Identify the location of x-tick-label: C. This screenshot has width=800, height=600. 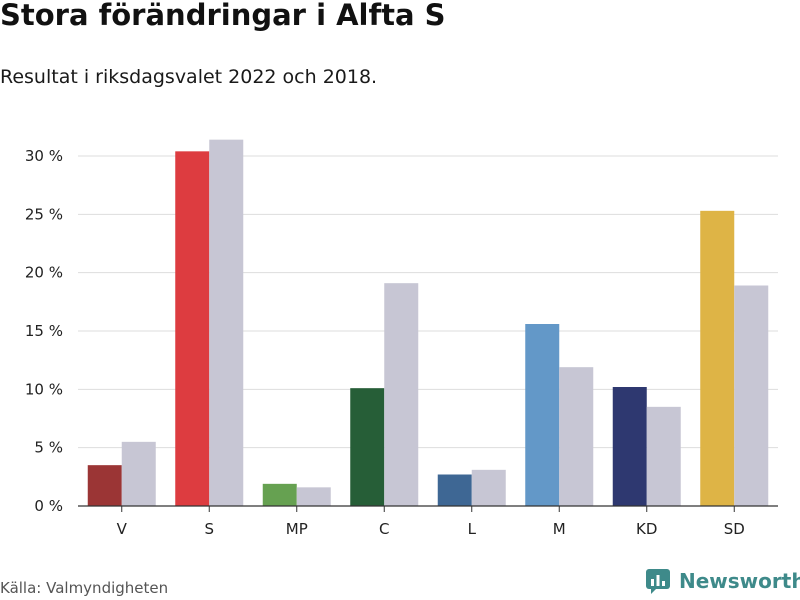
(384, 529).